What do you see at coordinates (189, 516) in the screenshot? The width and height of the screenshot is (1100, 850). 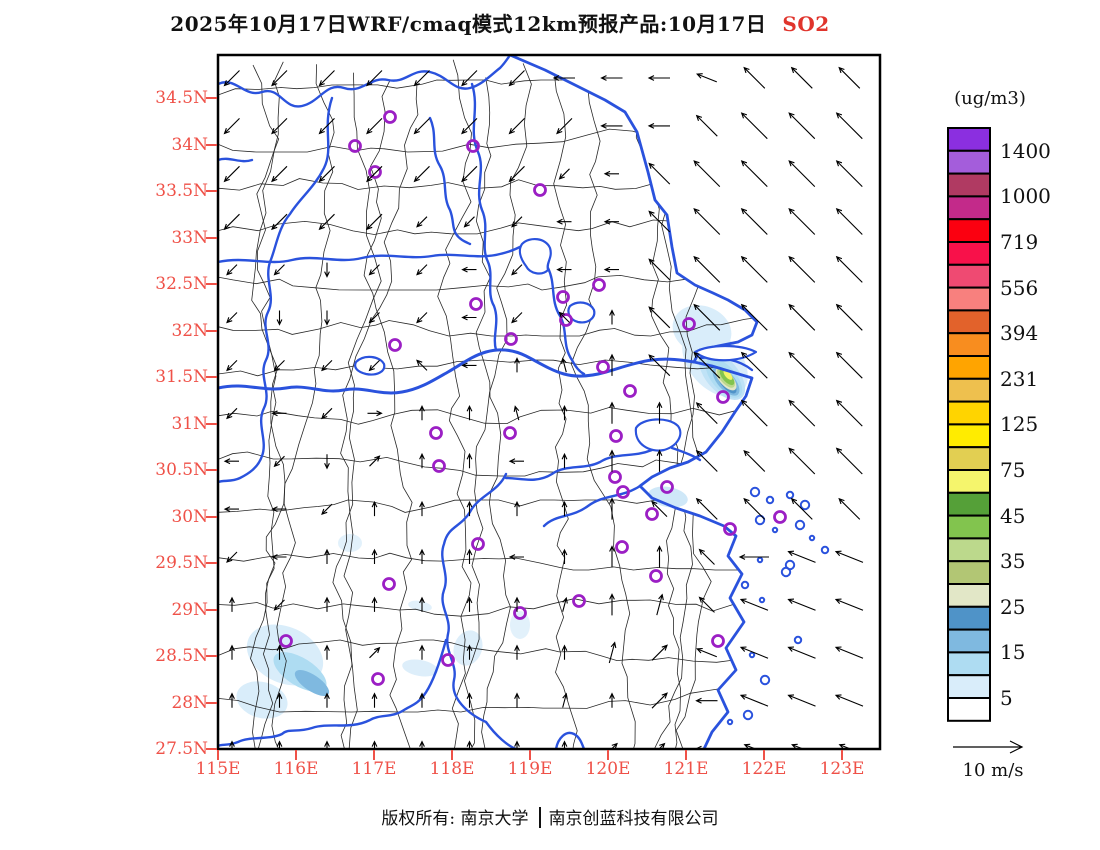 I see `lat-tick-label: 30N` at bounding box center [189, 516].